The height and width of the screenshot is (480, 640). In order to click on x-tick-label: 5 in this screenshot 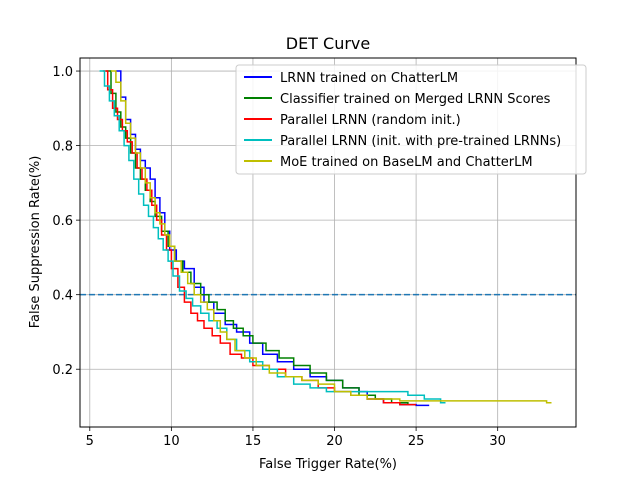, I will do `click(90, 441)`.